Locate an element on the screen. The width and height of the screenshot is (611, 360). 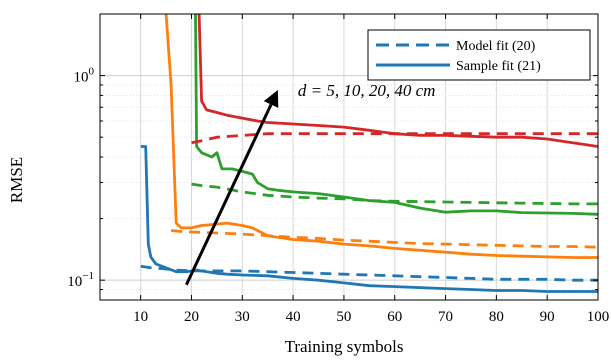
x-tick-label: 20 is located at coordinates (191, 317).